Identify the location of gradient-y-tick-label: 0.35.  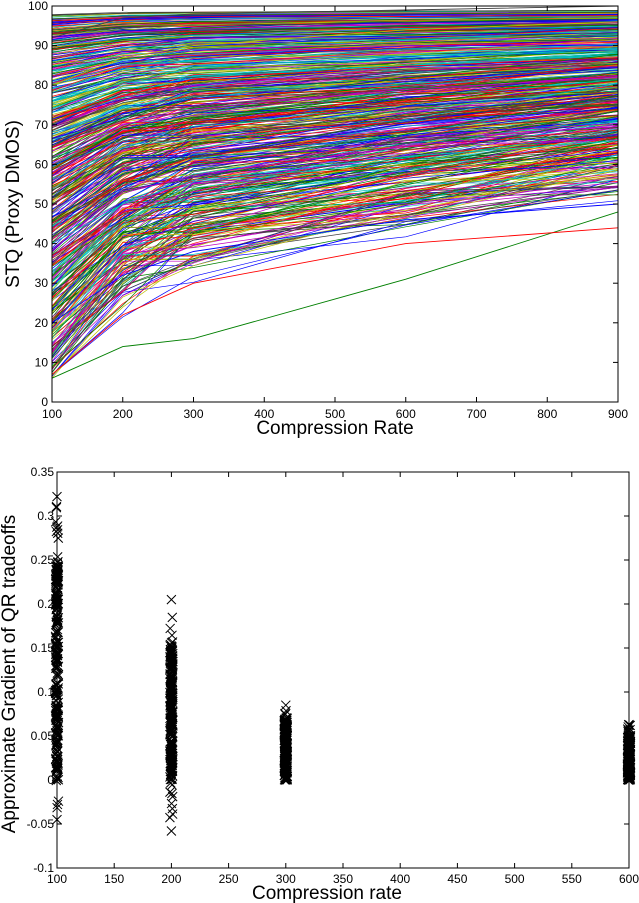
(43, 472).